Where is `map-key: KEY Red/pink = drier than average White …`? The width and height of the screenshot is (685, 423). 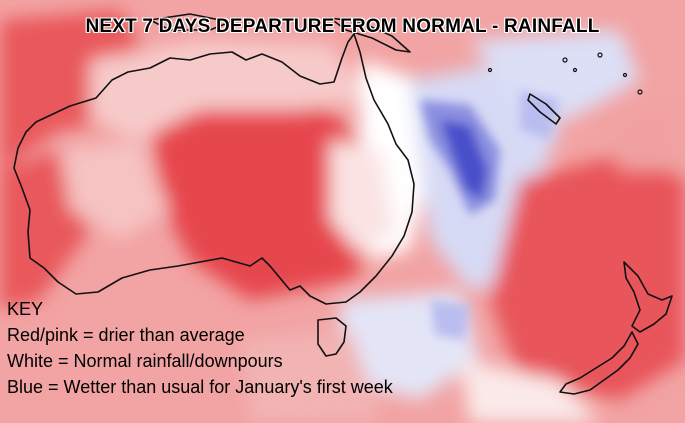
map-key: KEY Red/pink = drier than average White … is located at coordinates (200, 348).